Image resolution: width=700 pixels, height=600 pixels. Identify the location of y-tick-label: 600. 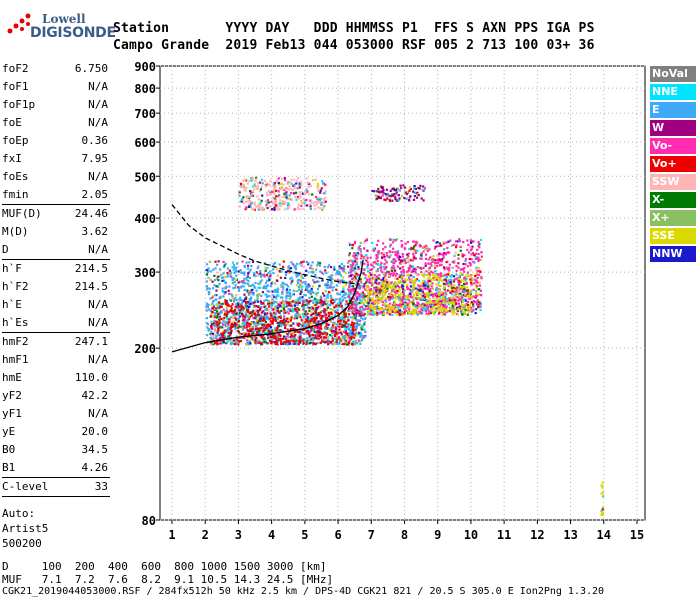
(145, 143).